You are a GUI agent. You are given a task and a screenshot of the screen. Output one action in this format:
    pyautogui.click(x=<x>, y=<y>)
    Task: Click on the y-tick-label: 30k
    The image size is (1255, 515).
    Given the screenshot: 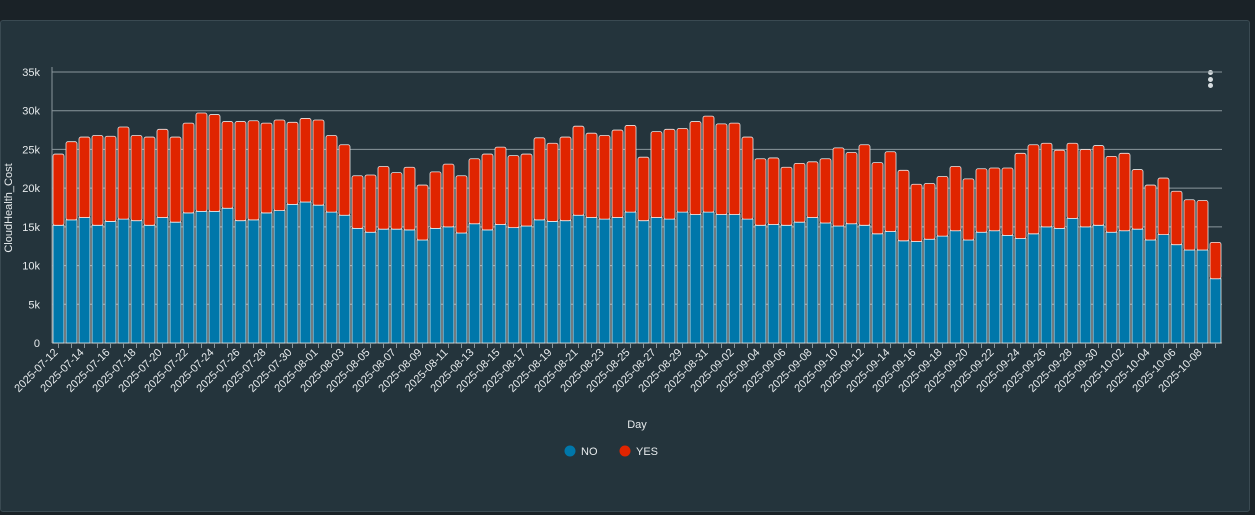 What is the action you would take?
    pyautogui.click(x=31, y=112)
    